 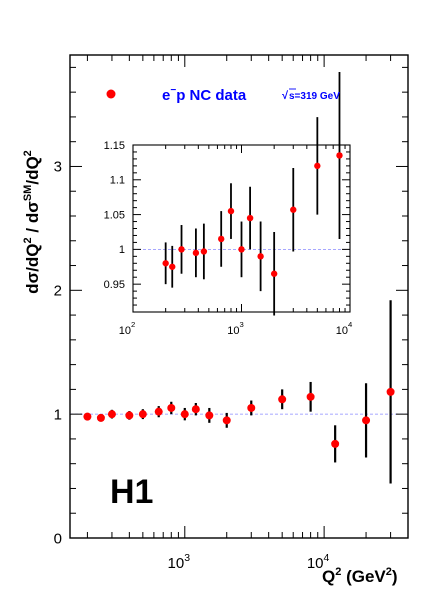 I want to click on y-axis-label: dσ/dQ2 / dσSM/dQ2, so click(x=32, y=222).